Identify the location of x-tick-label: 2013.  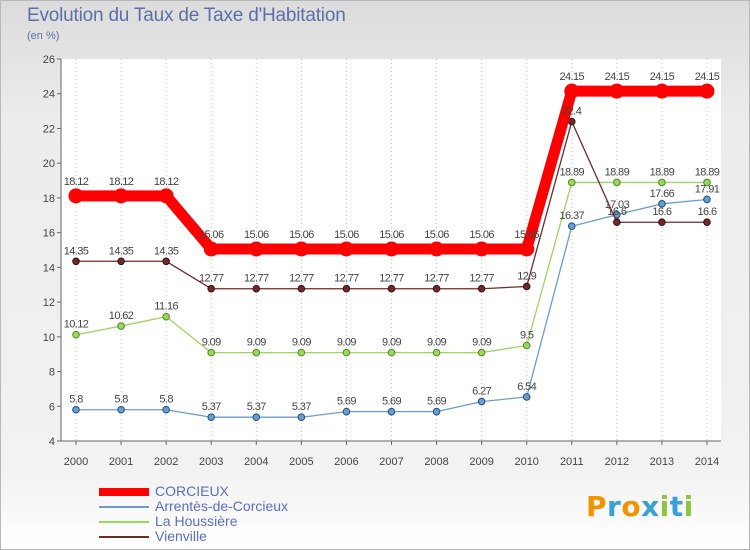
(662, 462).